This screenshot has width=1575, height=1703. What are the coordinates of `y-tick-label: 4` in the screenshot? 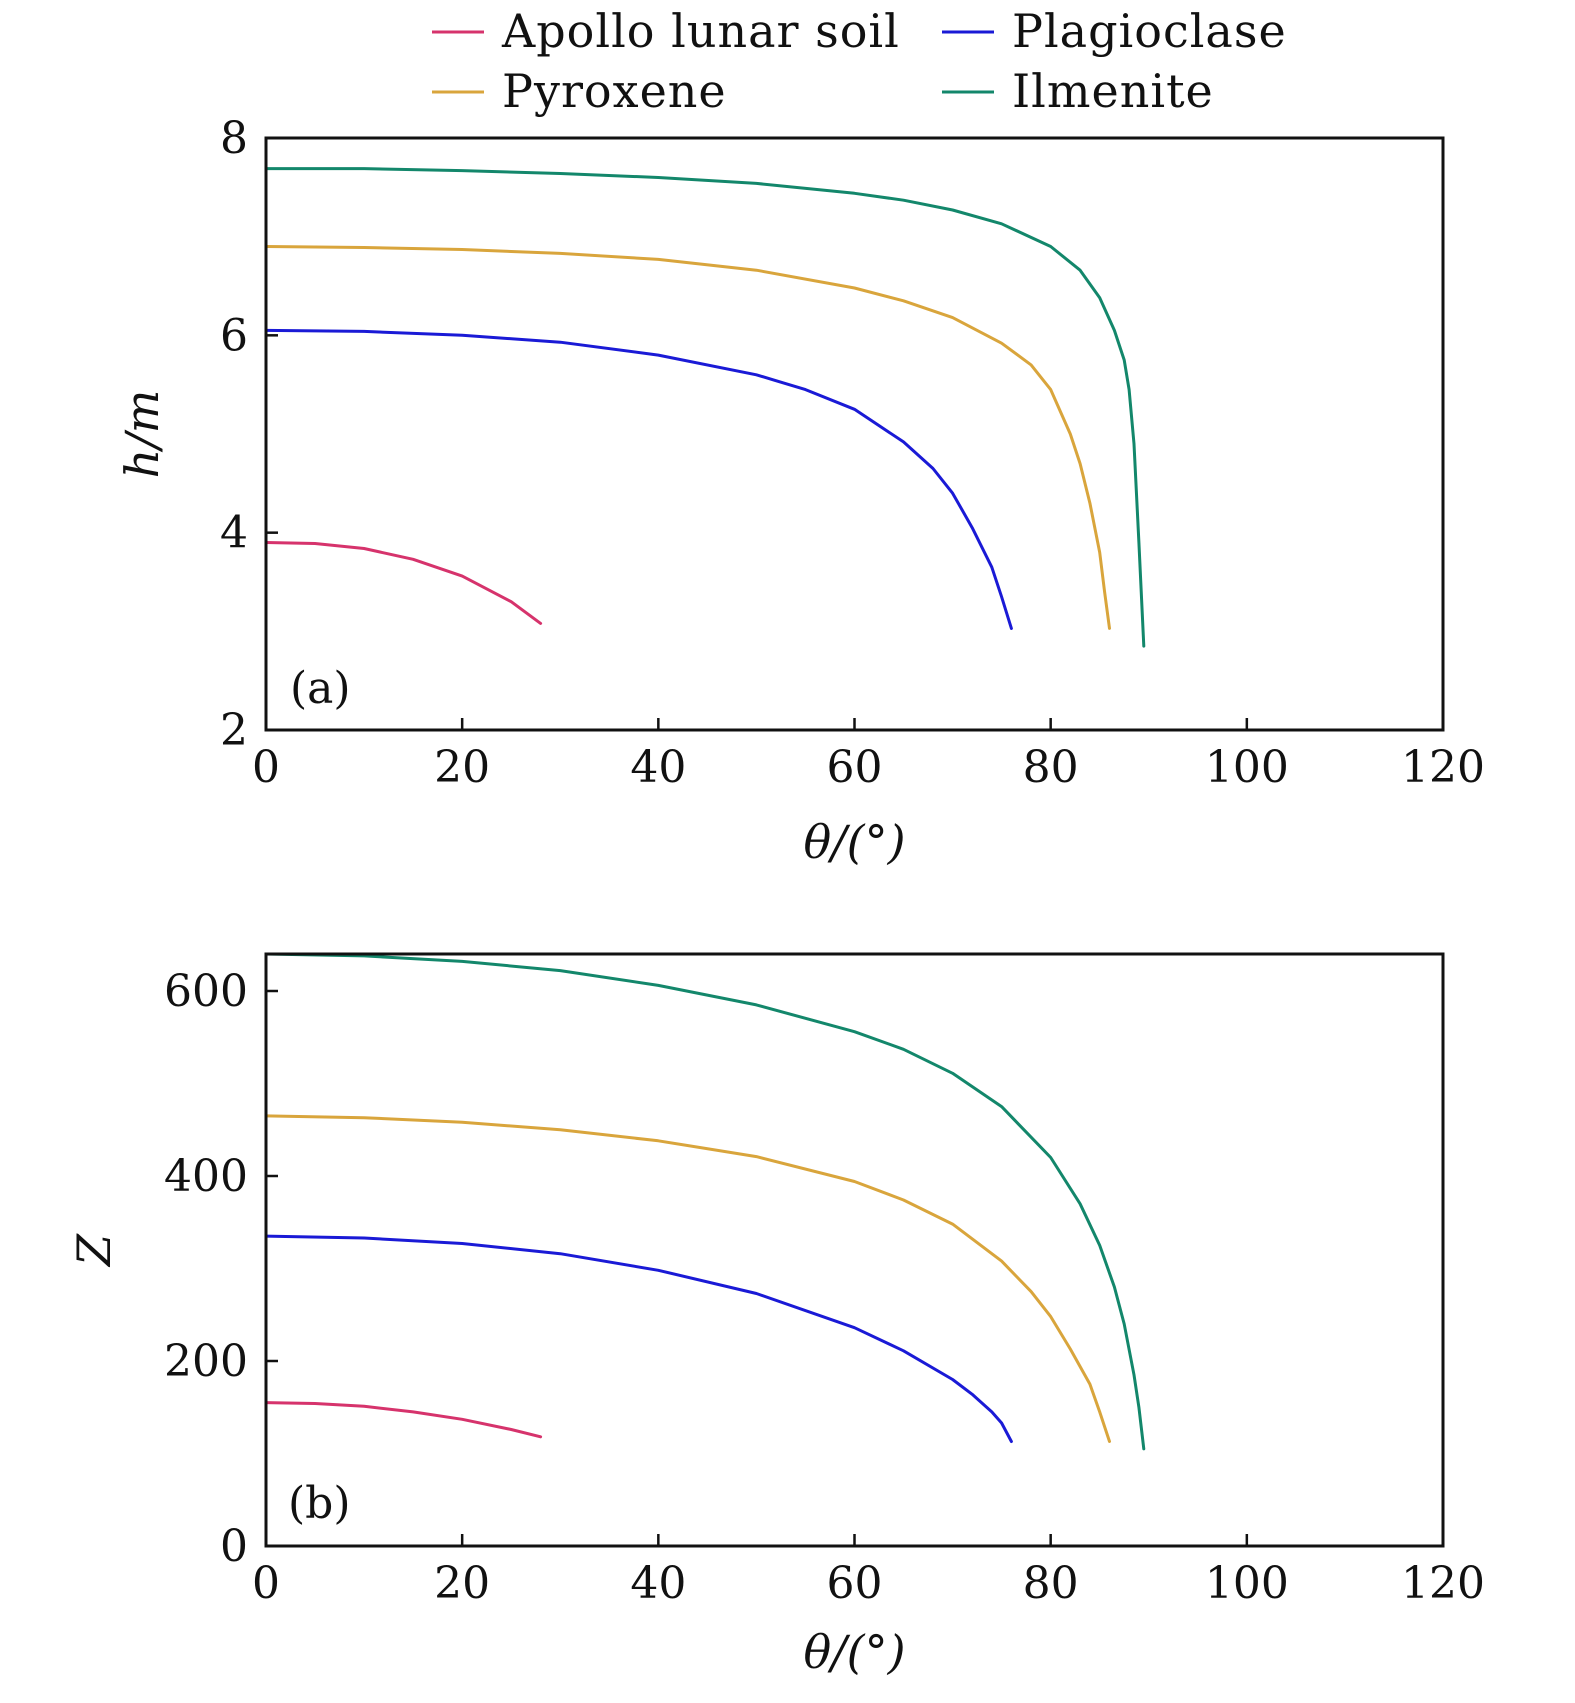 It's located at (234, 533).